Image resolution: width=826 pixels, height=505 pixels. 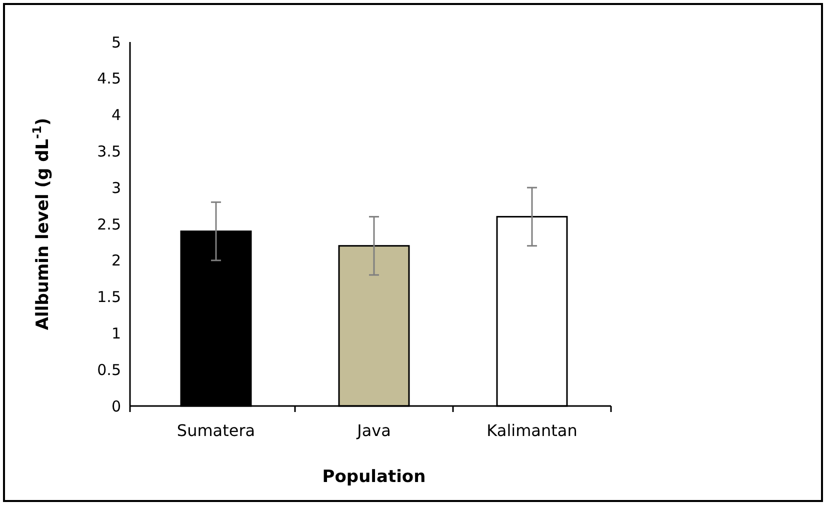 What do you see at coordinates (216, 430) in the screenshot?
I see `x-tick-label: Sumatera` at bounding box center [216, 430].